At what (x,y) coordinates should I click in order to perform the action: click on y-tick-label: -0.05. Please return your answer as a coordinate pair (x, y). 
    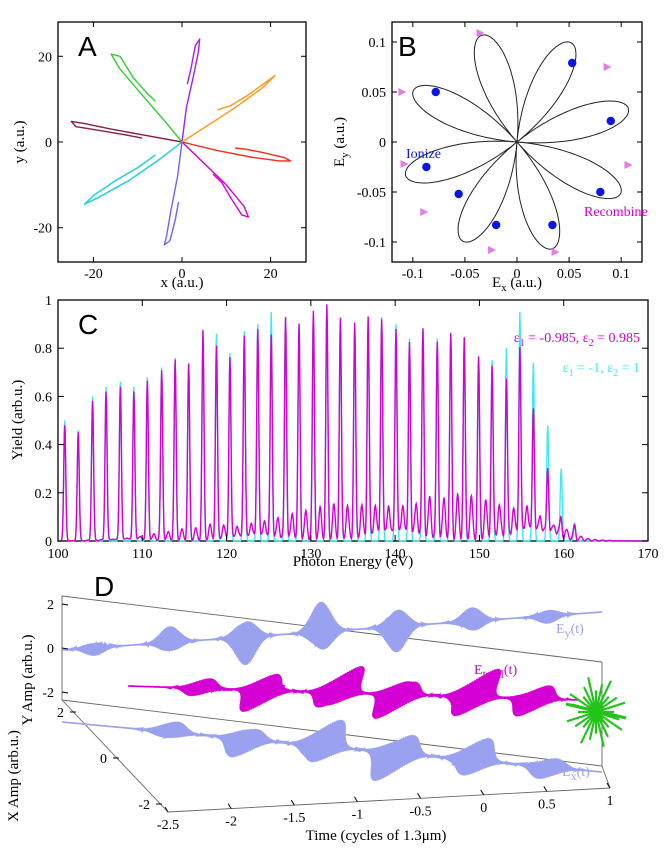
    Looking at the image, I should click on (371, 193).